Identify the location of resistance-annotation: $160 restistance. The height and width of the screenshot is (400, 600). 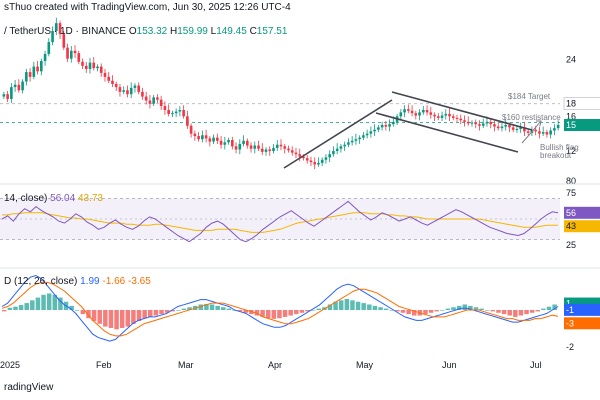
(531, 117).